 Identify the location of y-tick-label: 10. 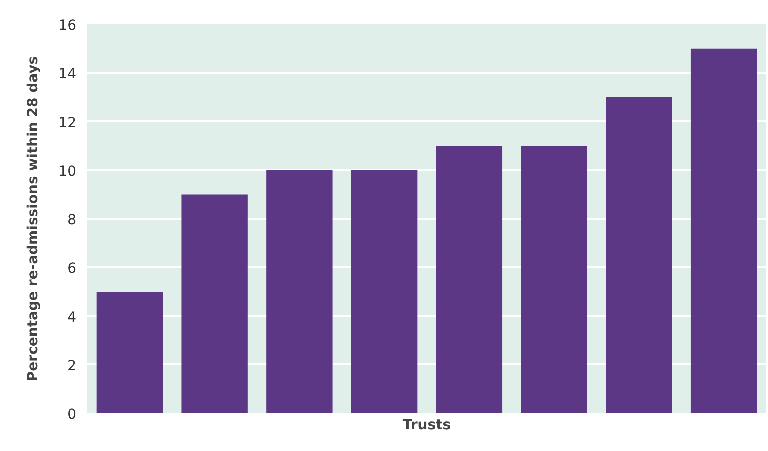
(67, 172).